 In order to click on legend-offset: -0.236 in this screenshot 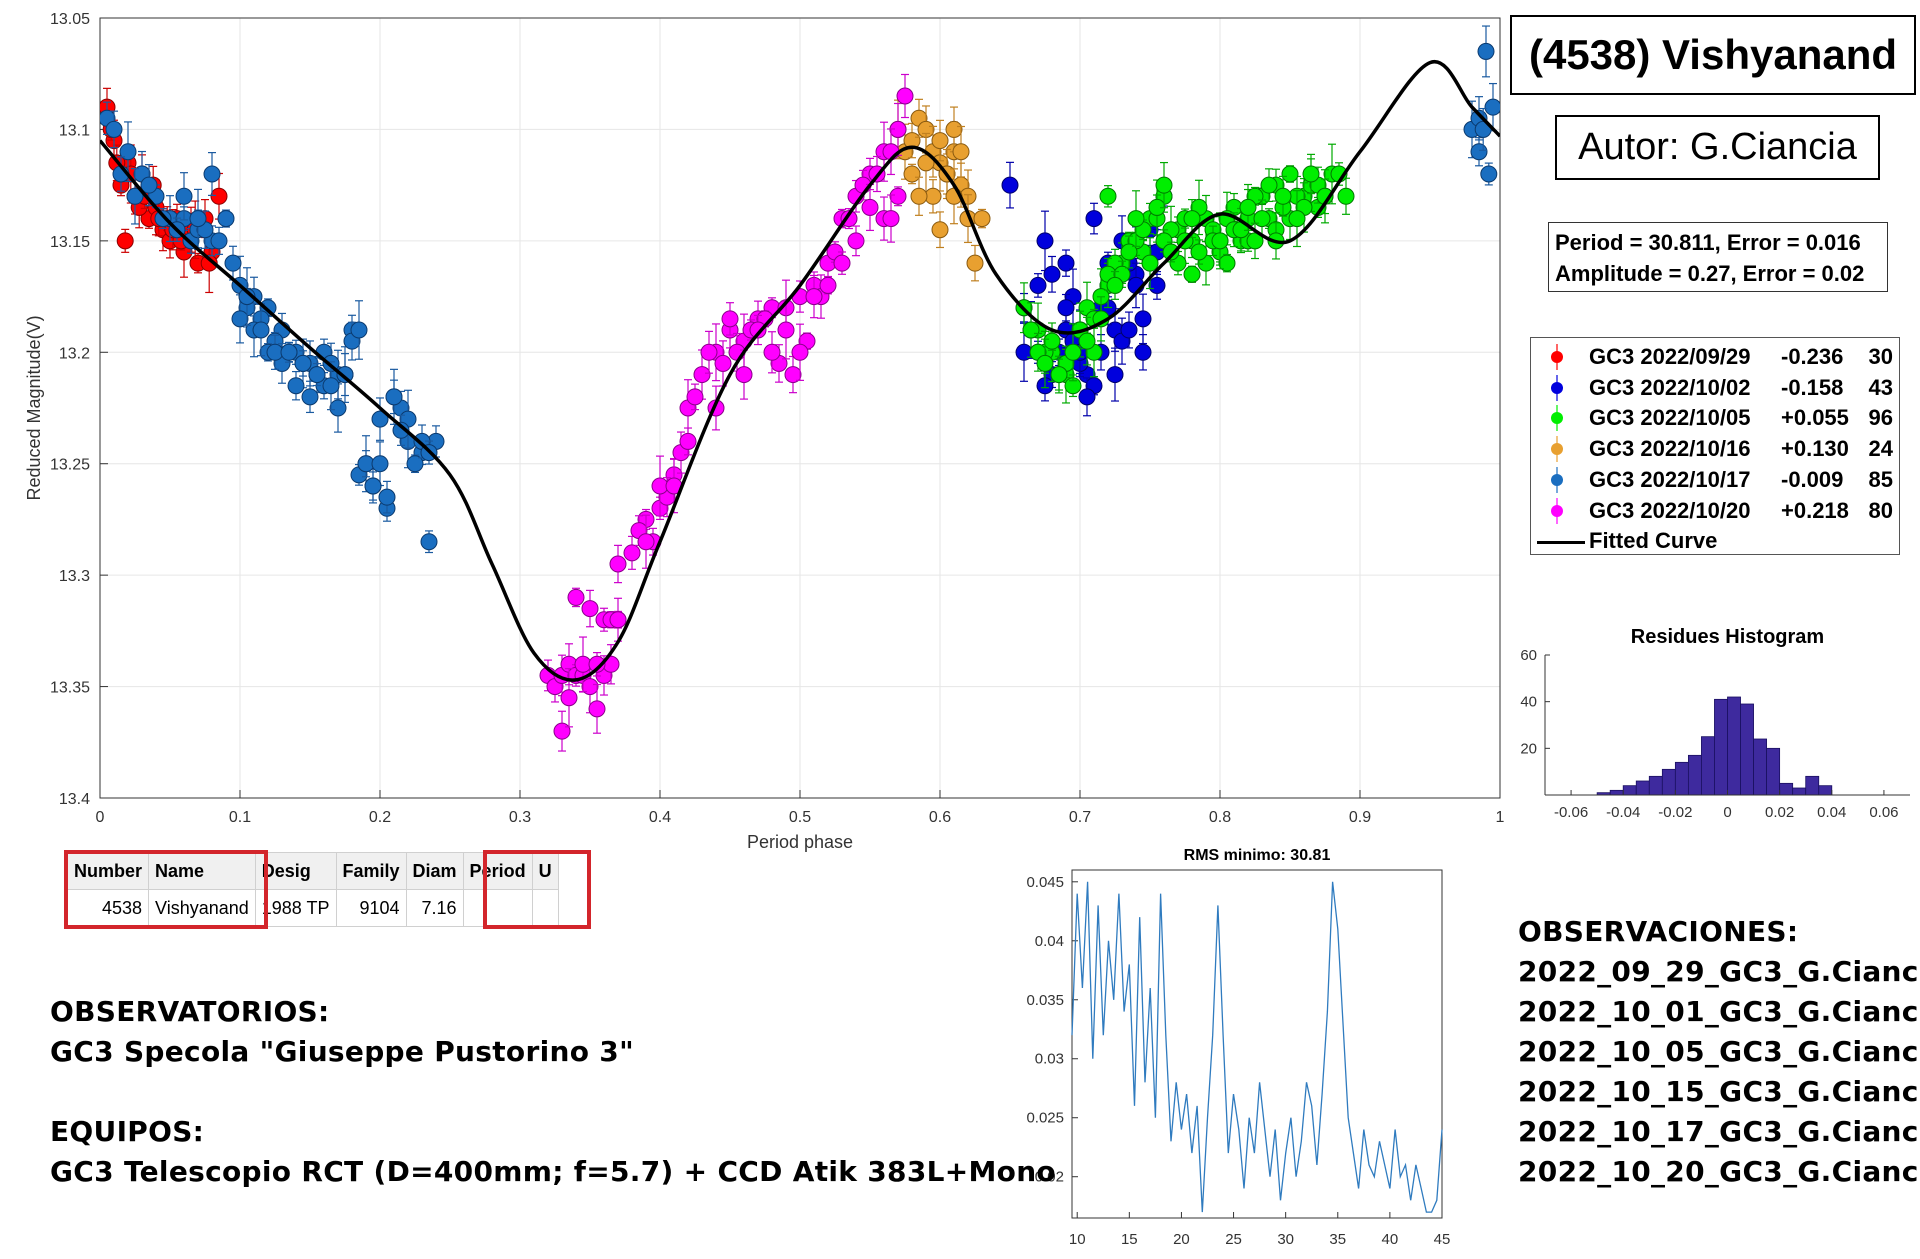, I will do `click(1812, 356)`.